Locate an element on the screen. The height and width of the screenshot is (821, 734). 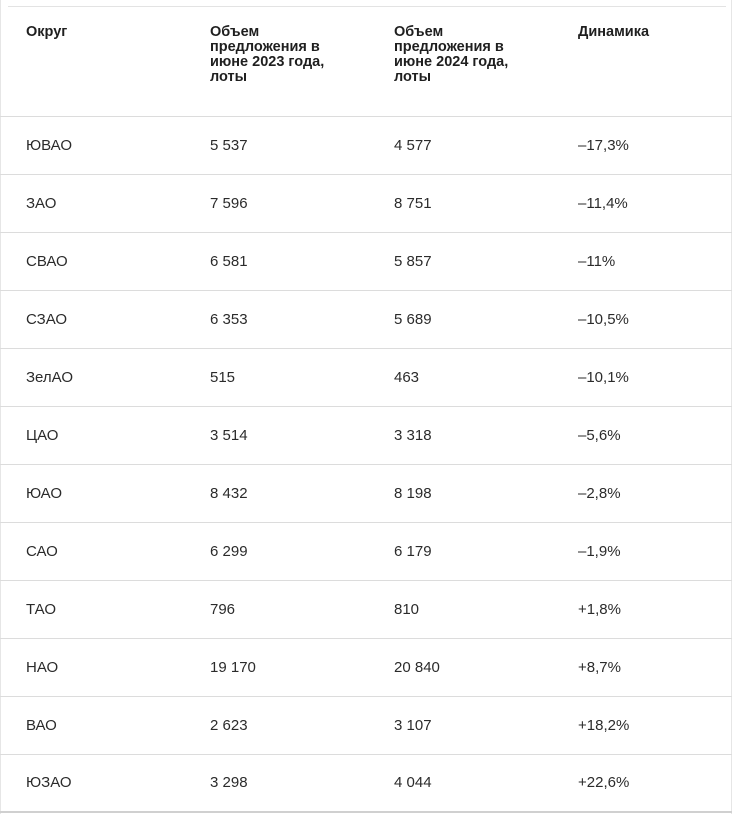
cell-dynamics: +1,8% is located at coordinates (642, 609).